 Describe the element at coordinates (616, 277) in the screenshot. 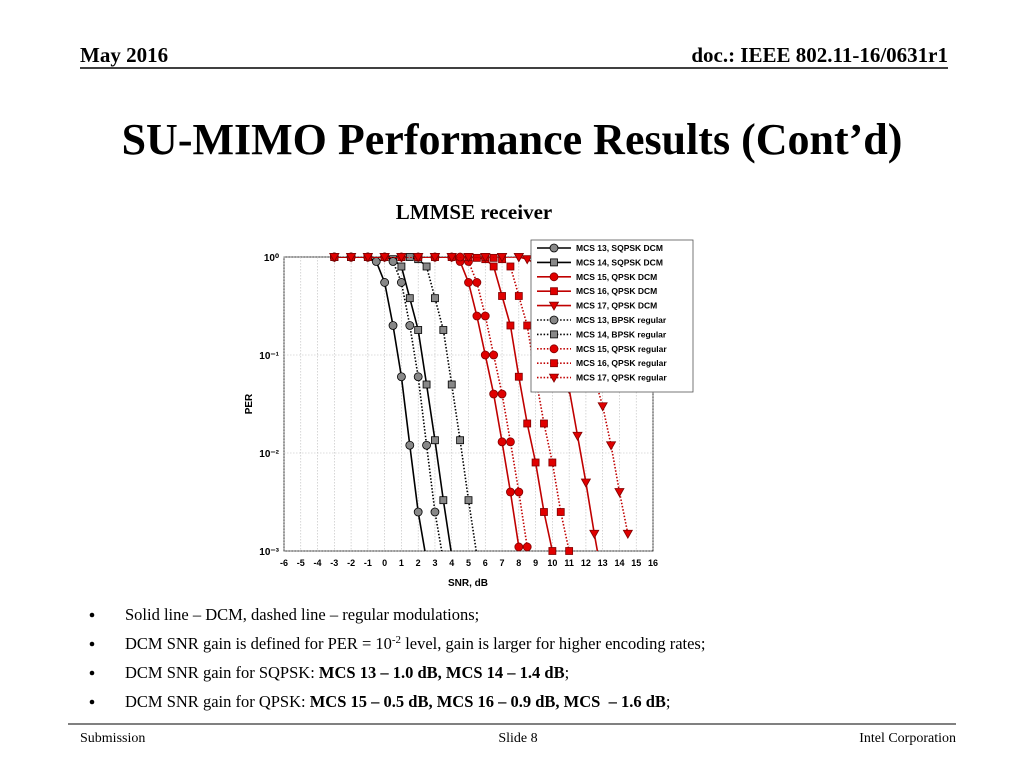

I see `legend-label: MCS 15, QPSK DCM` at that location.